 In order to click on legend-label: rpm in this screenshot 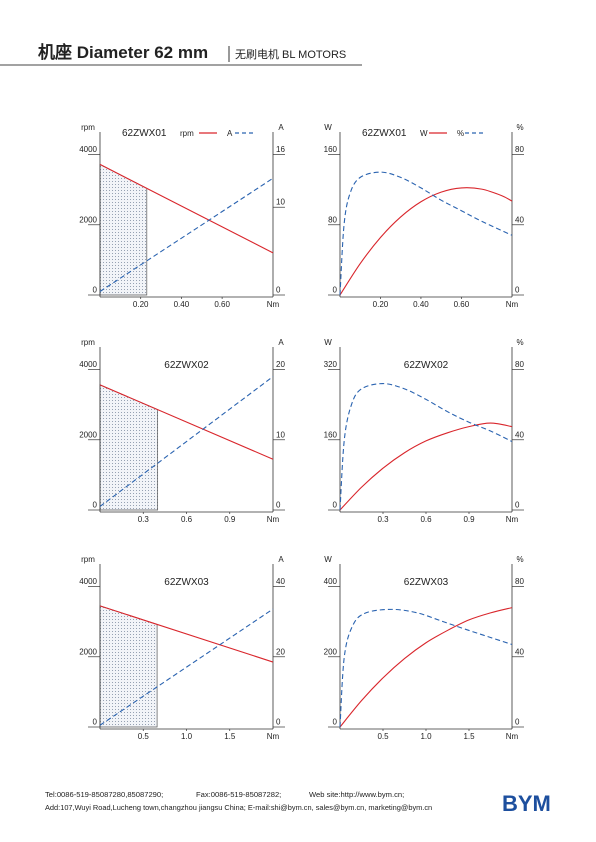, I will do `click(187, 133)`.